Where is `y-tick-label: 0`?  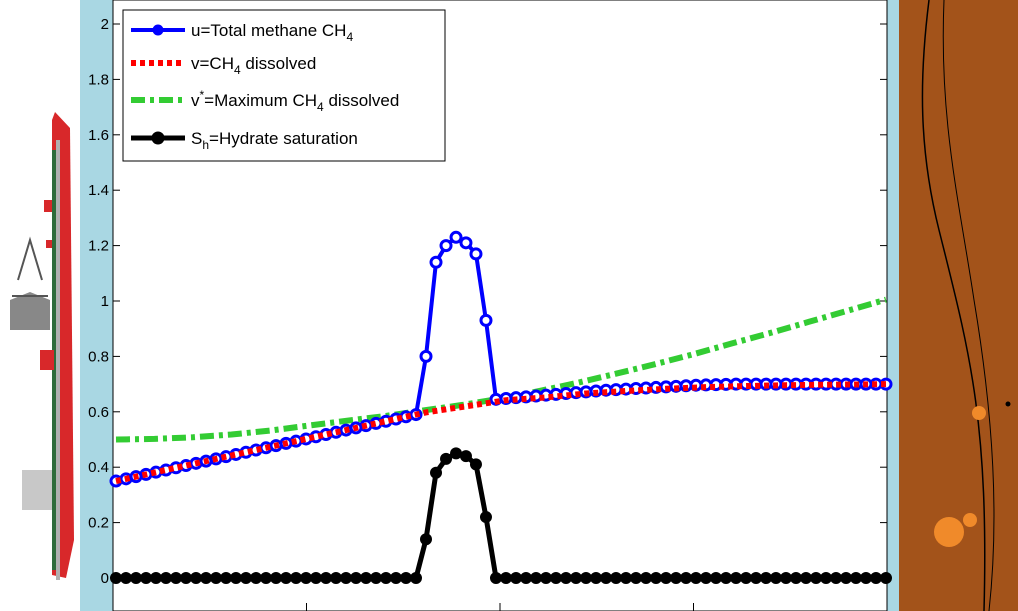 y-tick-label: 0 is located at coordinates (105, 578).